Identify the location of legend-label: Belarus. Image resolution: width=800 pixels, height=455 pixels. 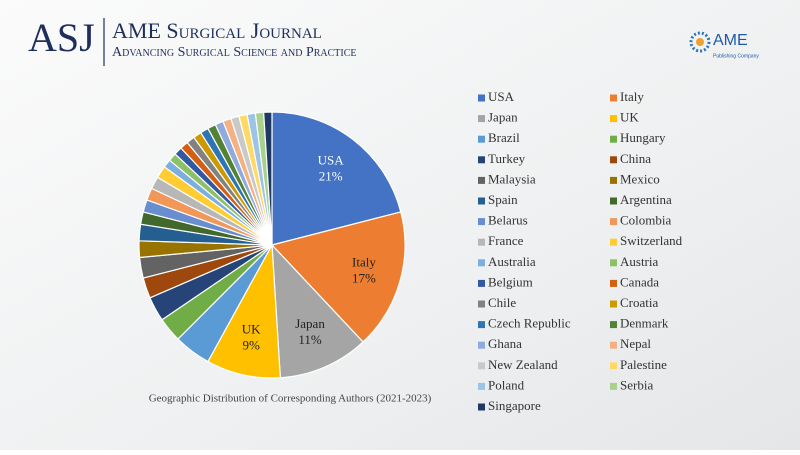
(508, 220).